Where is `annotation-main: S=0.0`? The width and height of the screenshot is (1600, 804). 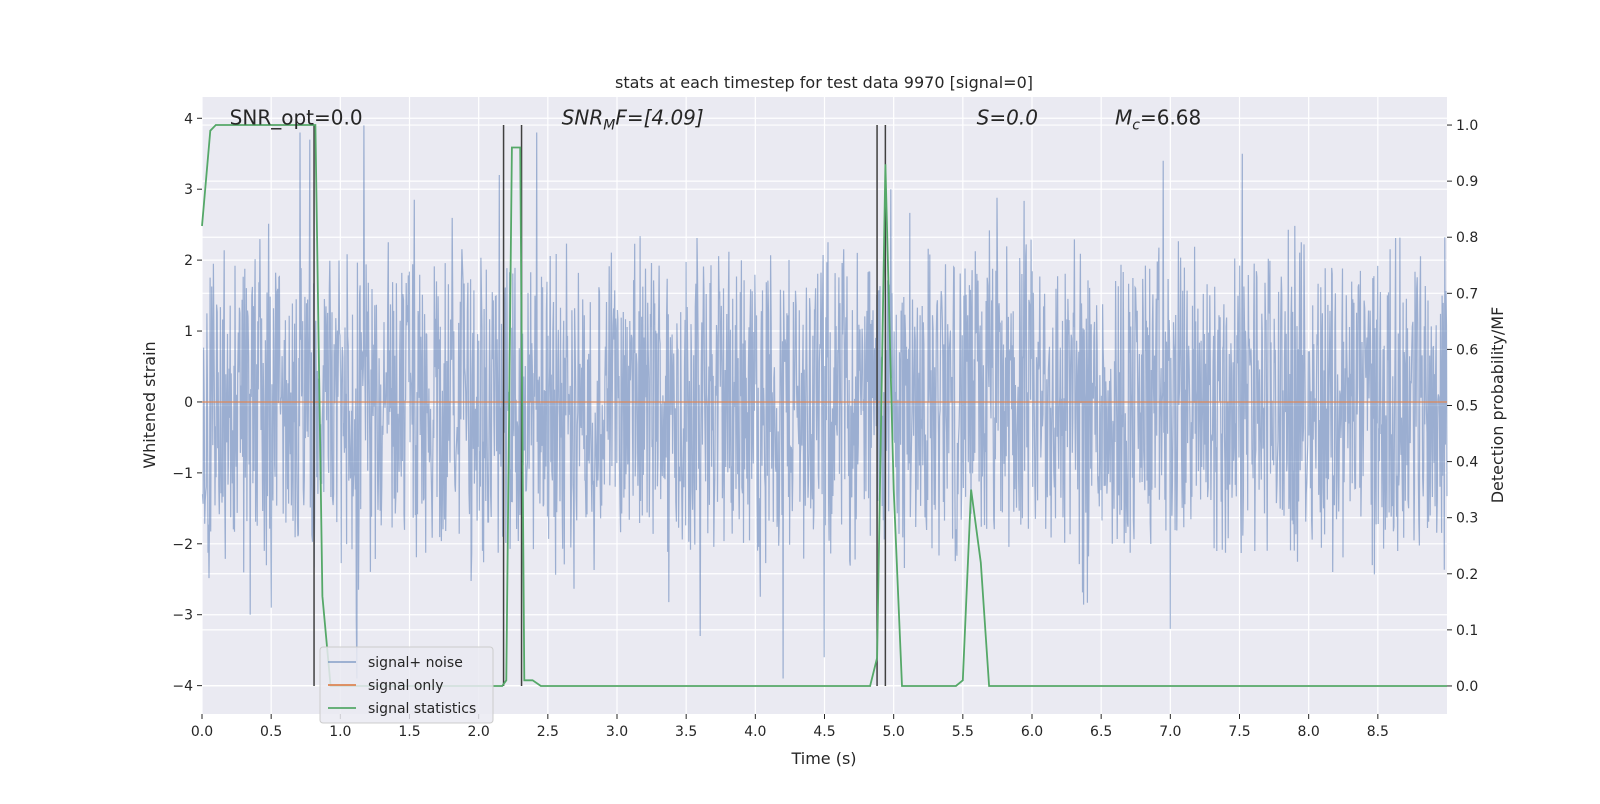
annotation-main: S=0.0 is located at coordinates (1007, 117).